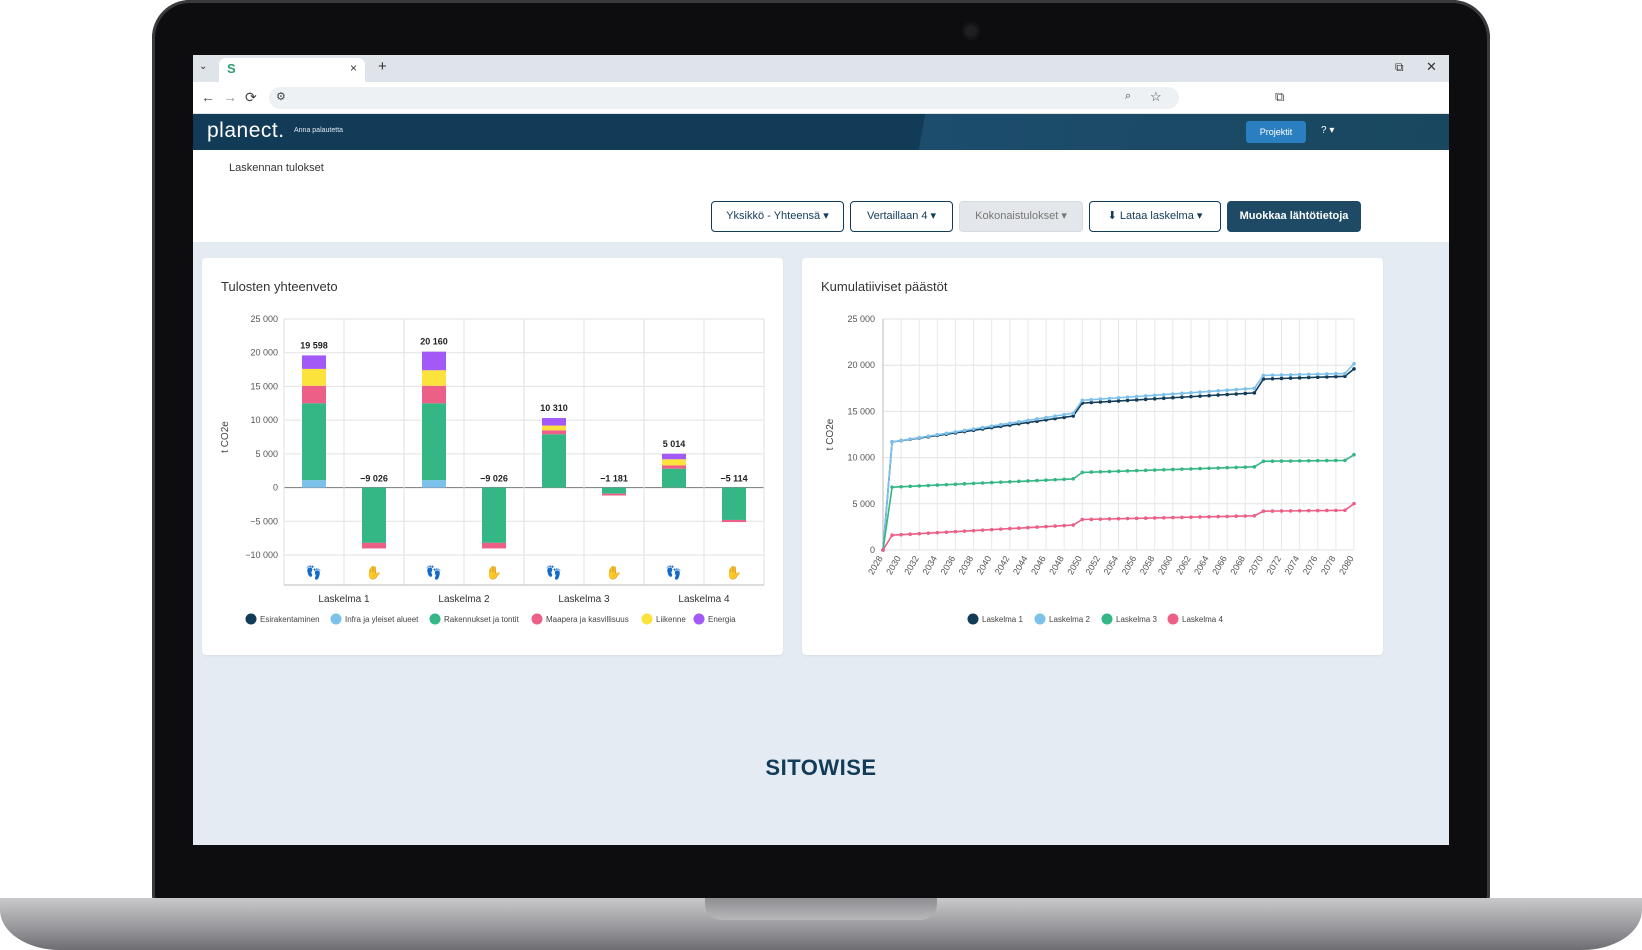 The height and width of the screenshot is (950, 1642). I want to click on x-group-label: Laskelma 2, so click(464, 599).